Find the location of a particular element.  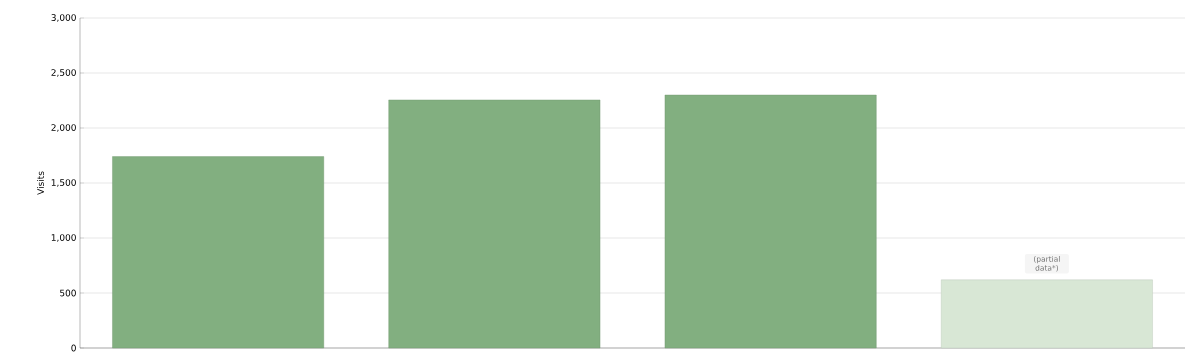

y-axis-title: Visits is located at coordinates (40, 183).